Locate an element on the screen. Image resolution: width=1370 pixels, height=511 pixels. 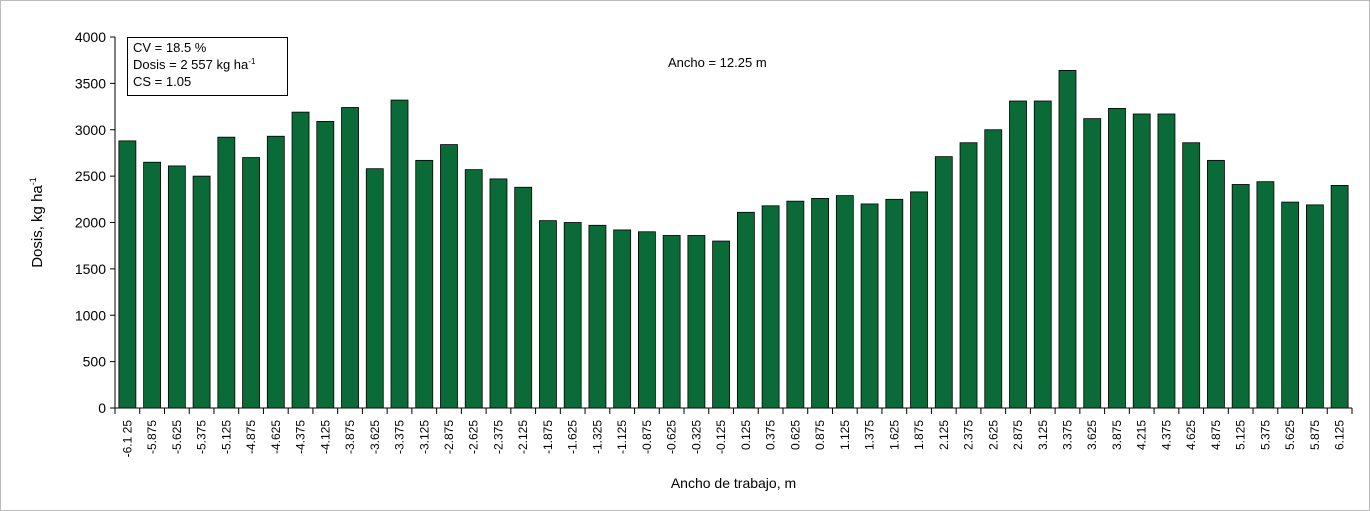
x-tick-label: -5.125 is located at coordinates (226, 437).